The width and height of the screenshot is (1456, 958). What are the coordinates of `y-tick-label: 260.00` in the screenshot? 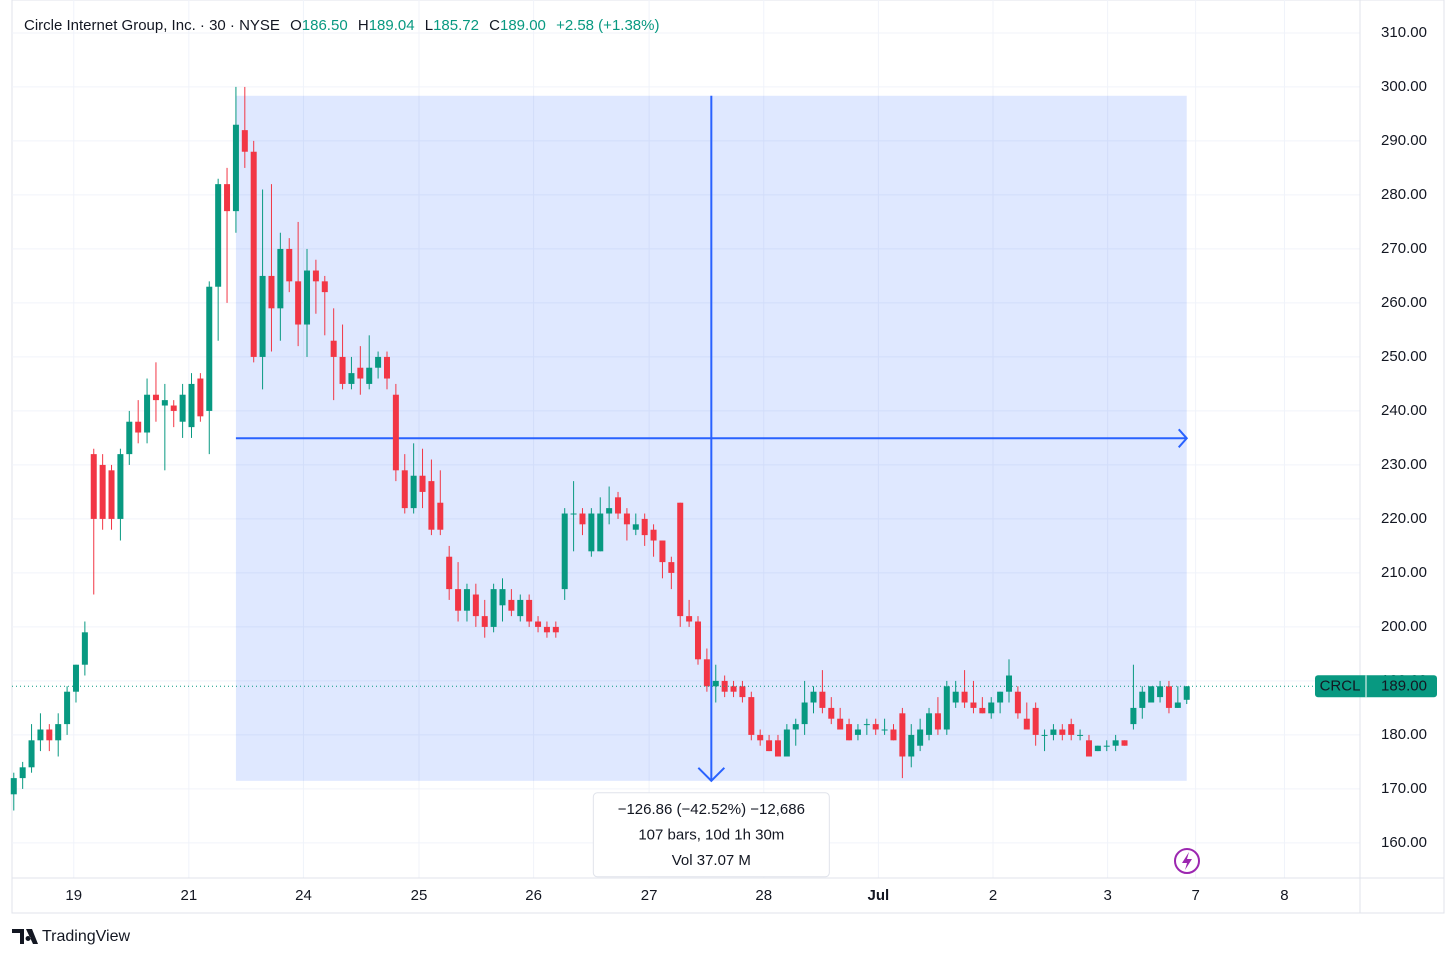 It's located at (1404, 302).